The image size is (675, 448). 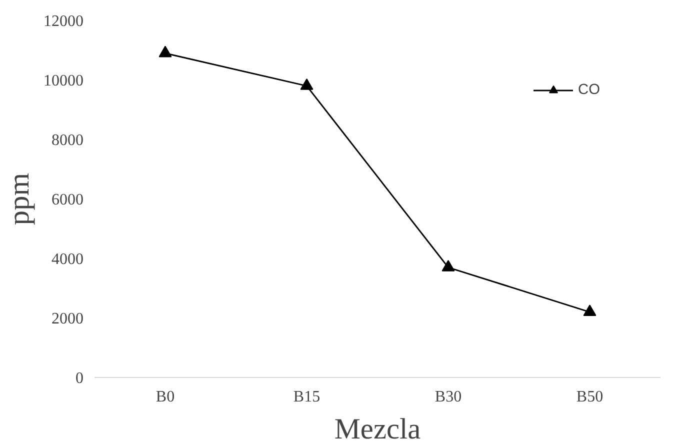 I want to click on y-tick-label: 10000, so click(x=64, y=81).